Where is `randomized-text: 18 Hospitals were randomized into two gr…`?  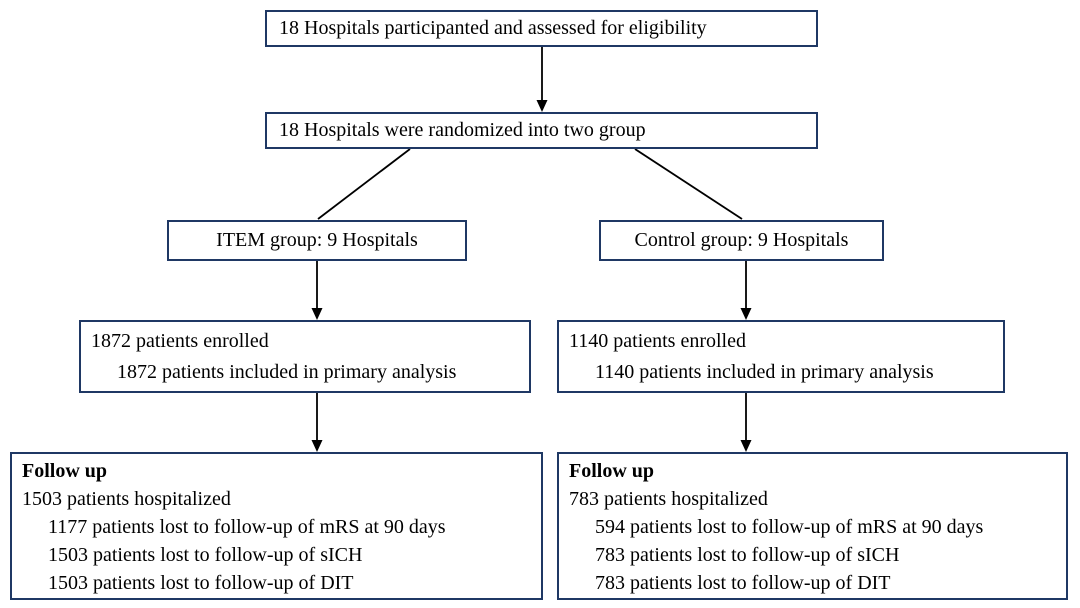 randomized-text: 18 Hospitals were randomized into two gr… is located at coordinates (462, 130).